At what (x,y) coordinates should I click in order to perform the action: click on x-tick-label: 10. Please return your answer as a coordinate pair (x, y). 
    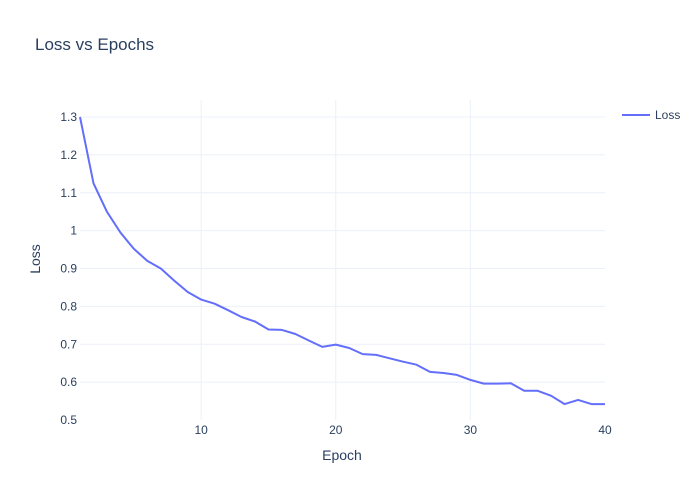
    Looking at the image, I should click on (201, 430).